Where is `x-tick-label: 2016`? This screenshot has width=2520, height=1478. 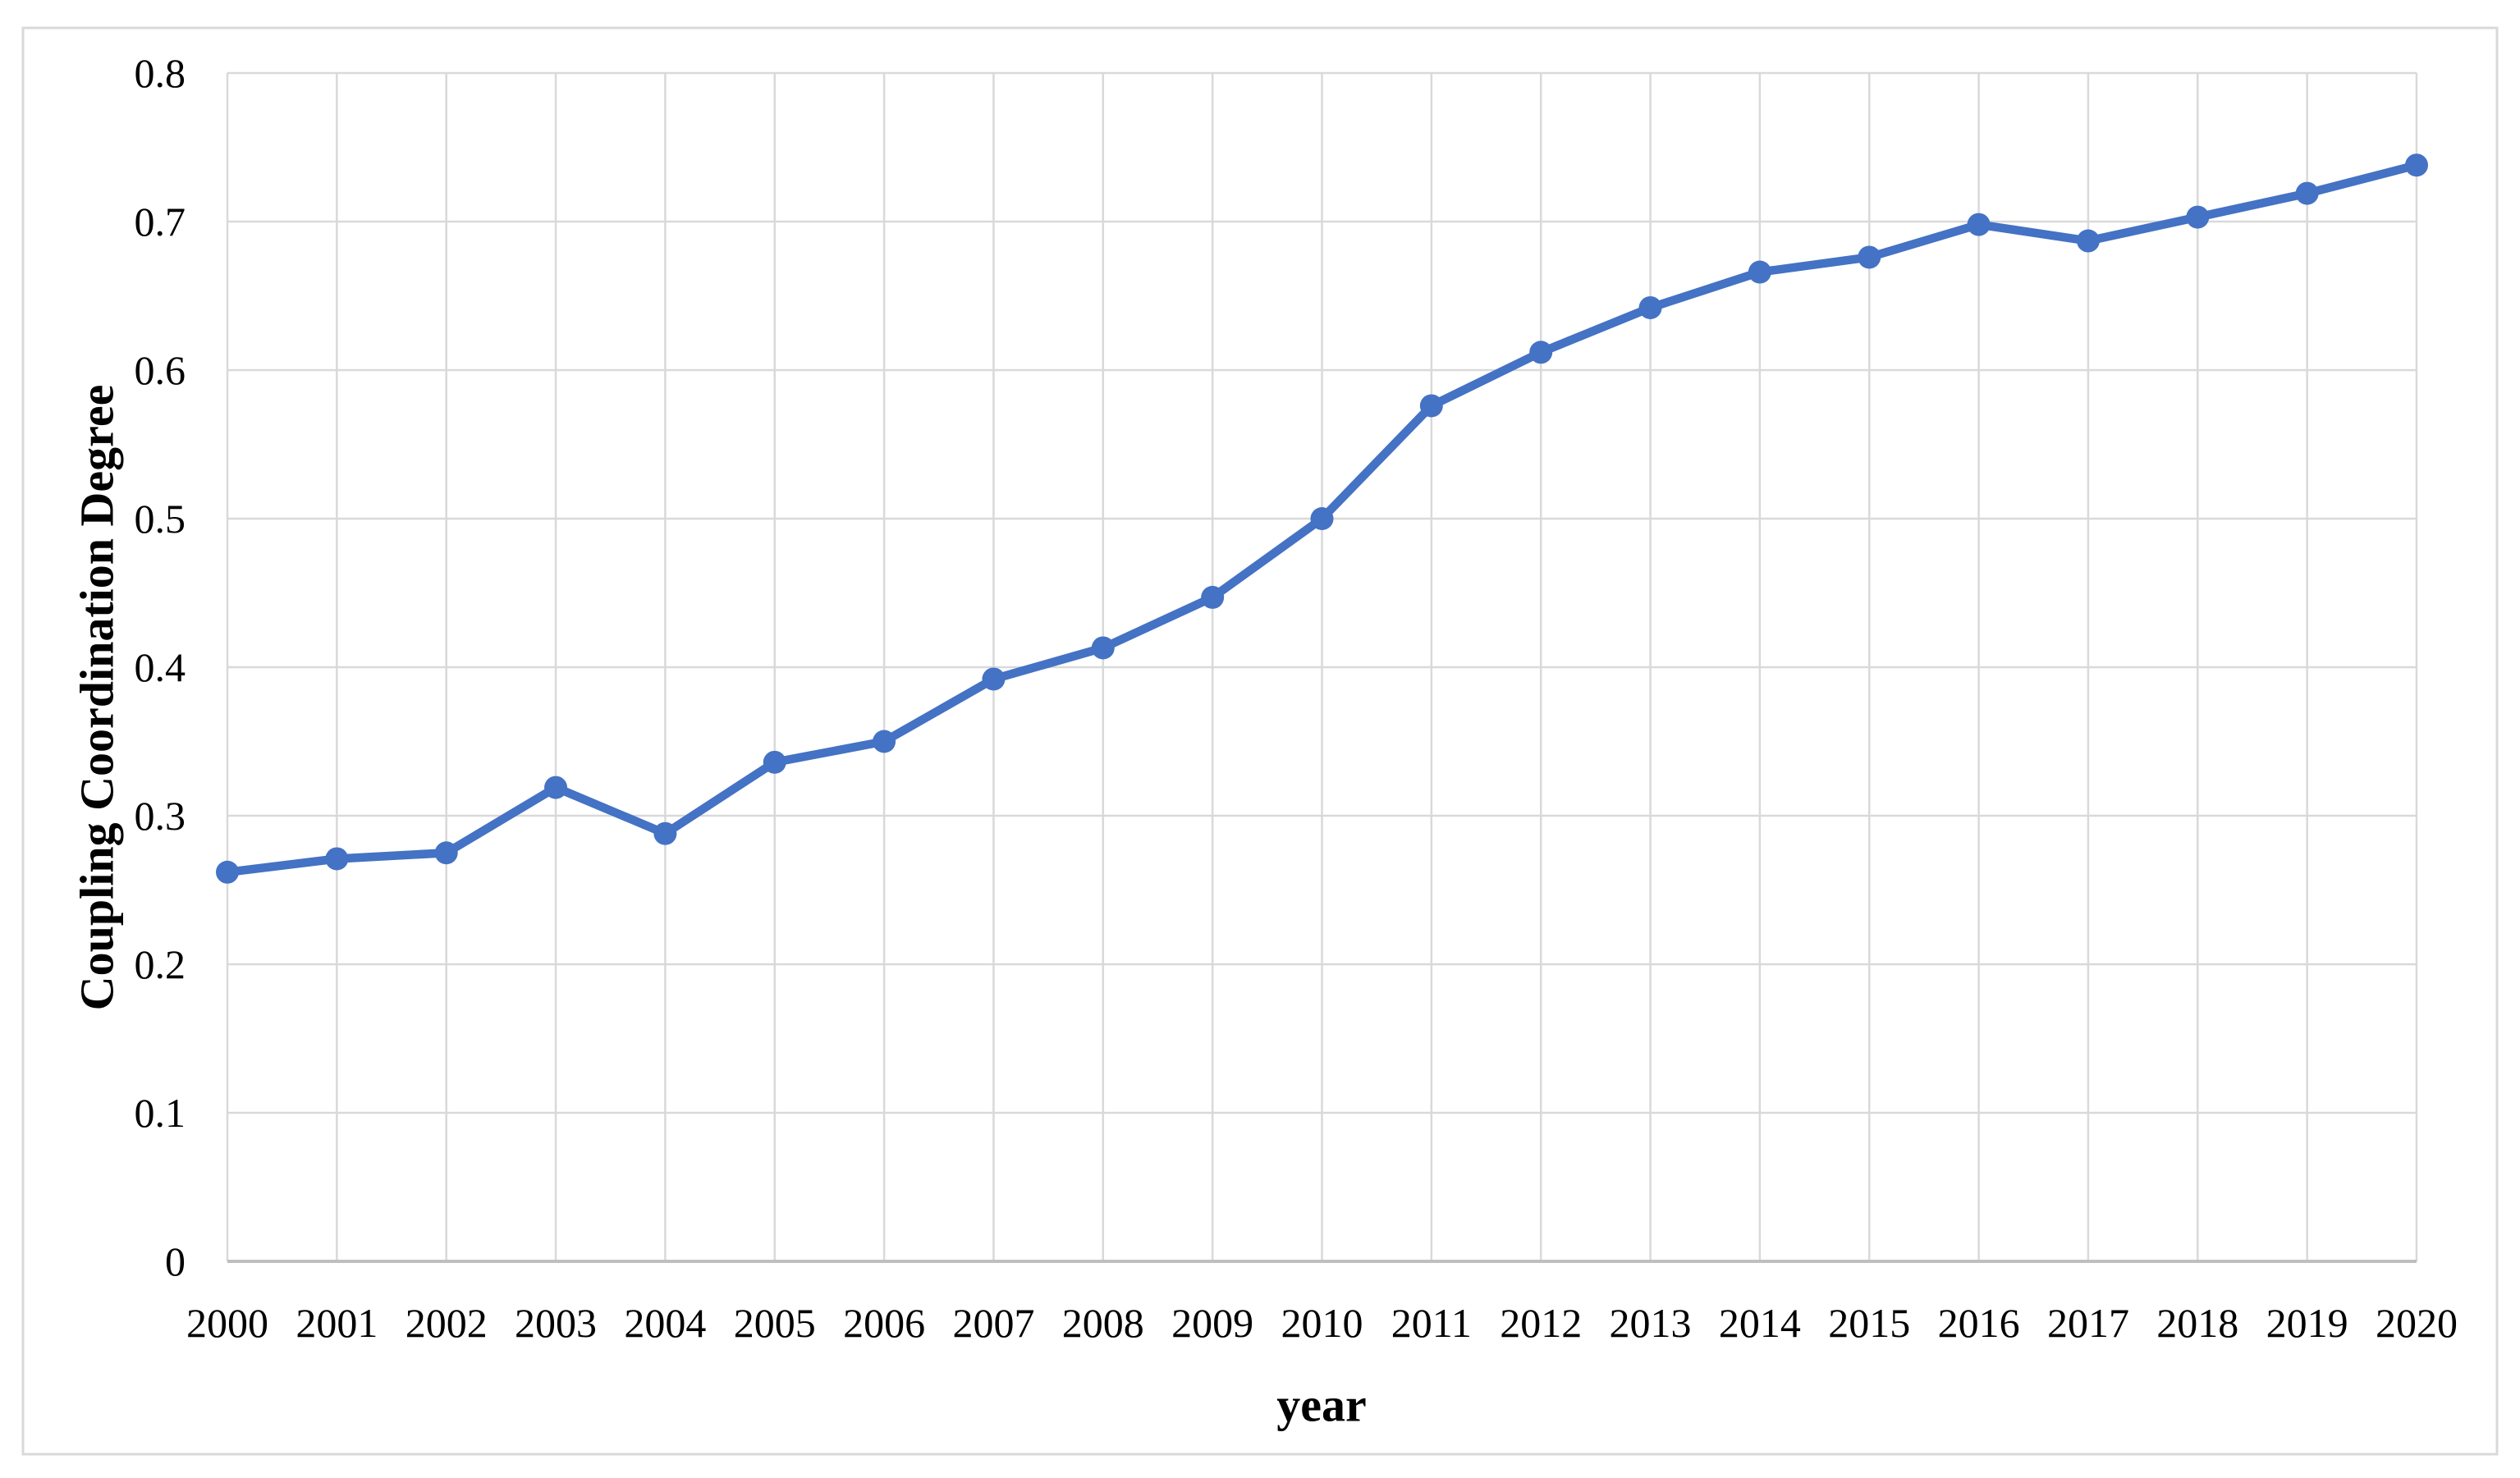 x-tick-label: 2016 is located at coordinates (1979, 1323).